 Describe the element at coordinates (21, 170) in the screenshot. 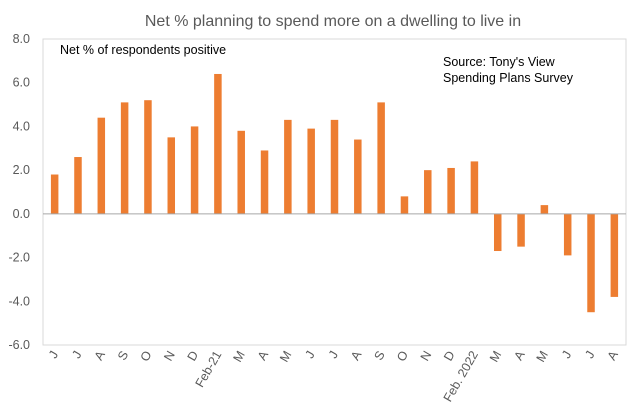

I see `y-tick-label: 2.0` at that location.